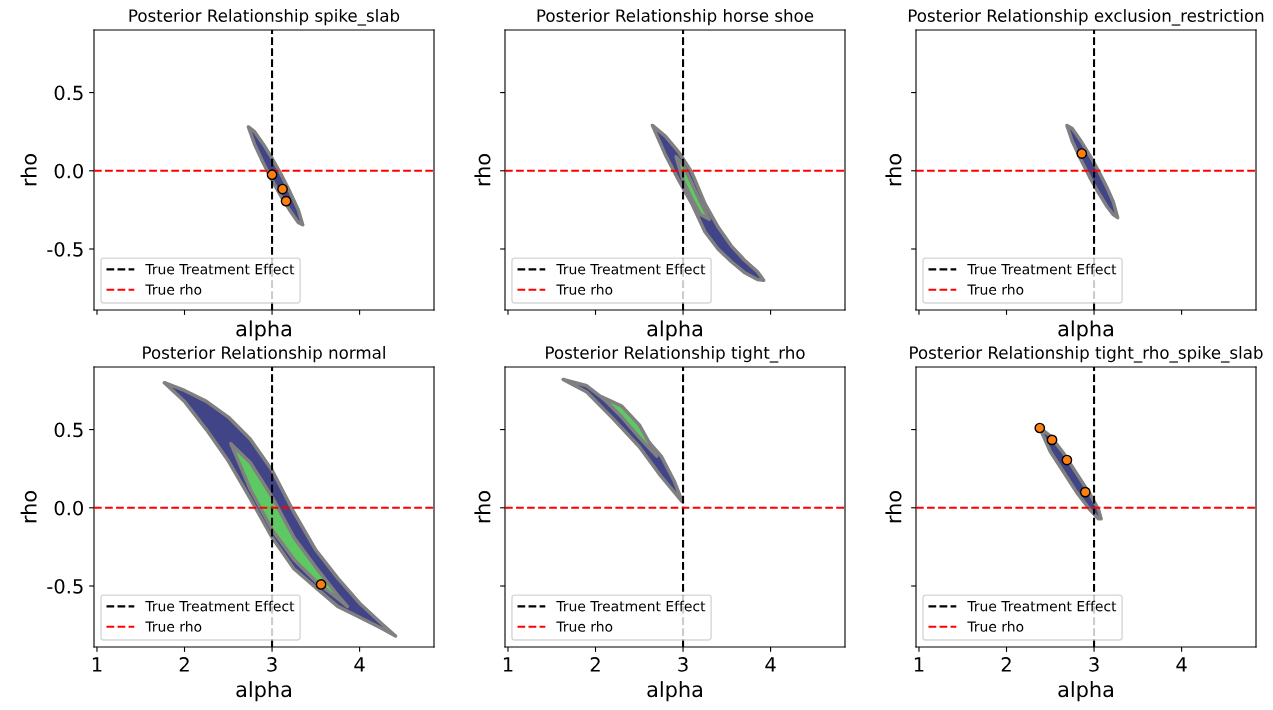  What do you see at coordinates (264, 354) in the screenshot?
I see `chart-title: Posterior Relationship normal` at bounding box center [264, 354].